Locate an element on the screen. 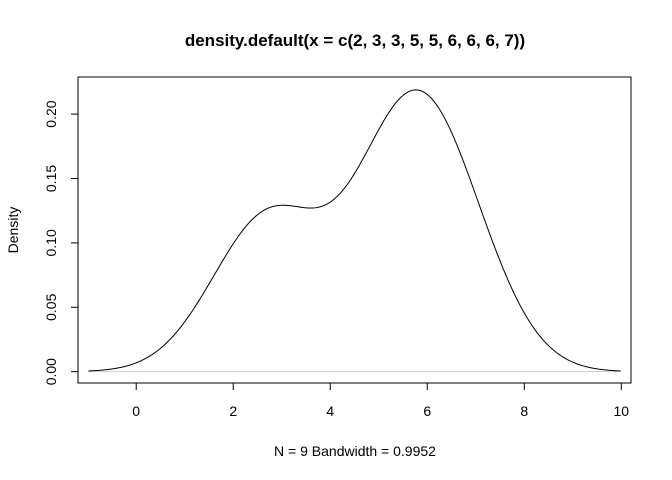  x-axis-label: N = 9 Bandwidth = 0.9952 is located at coordinates (355, 451).